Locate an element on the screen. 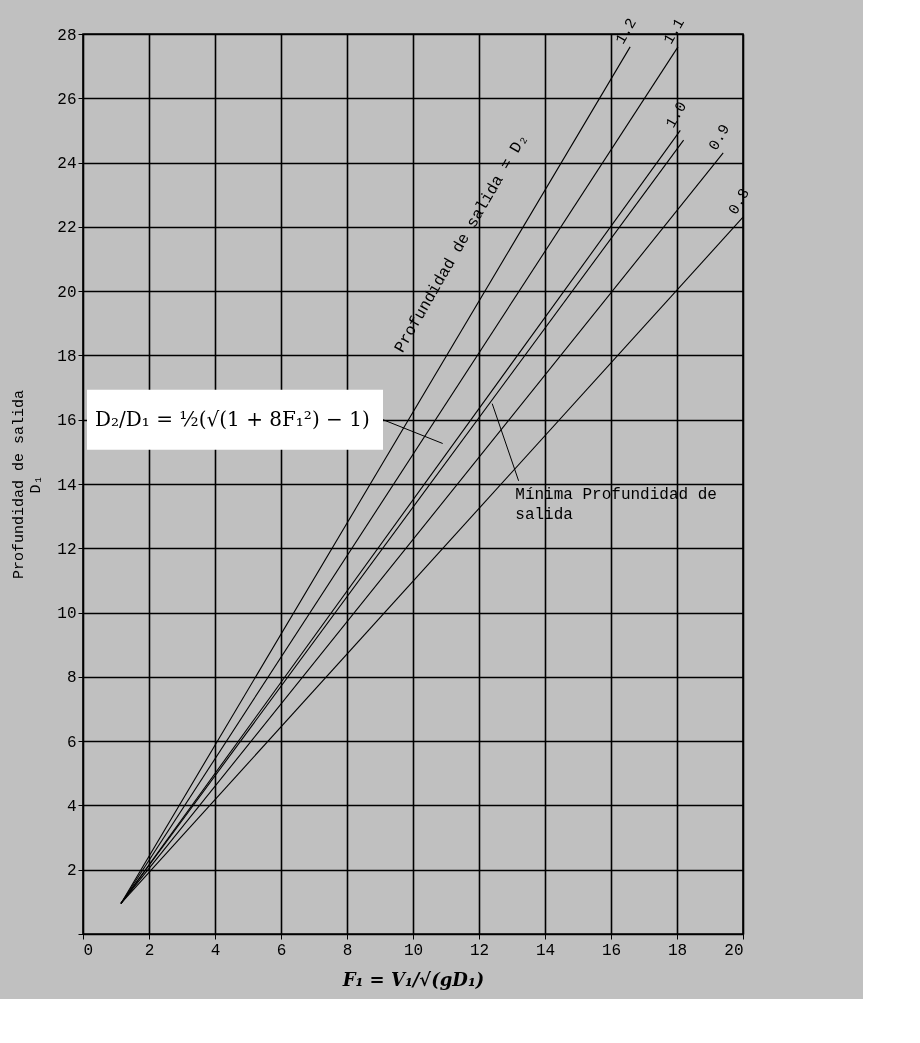  x-axis-title: F₁ = V₁/√(gD₁) is located at coordinates (413, 979).